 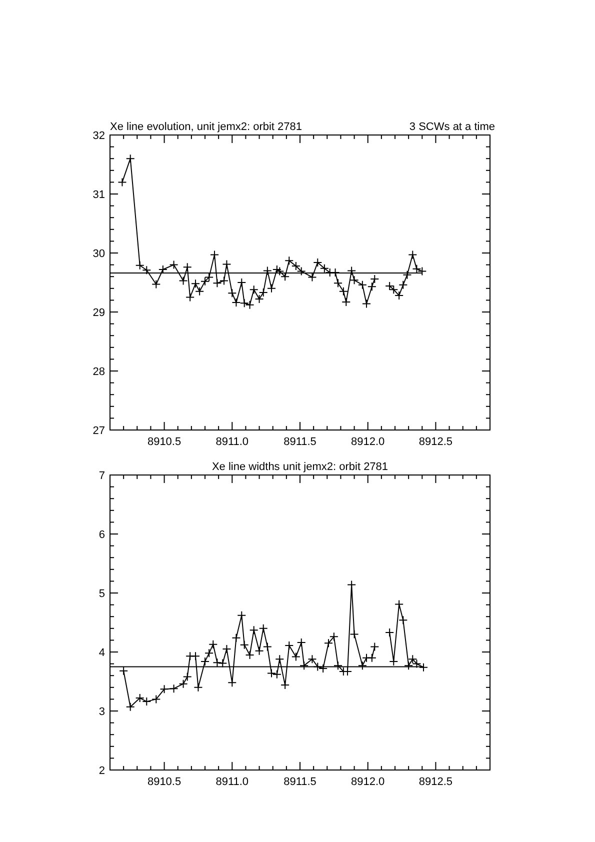 What do you see at coordinates (98, 431) in the screenshot?
I see `y-tick-label: 27` at bounding box center [98, 431].